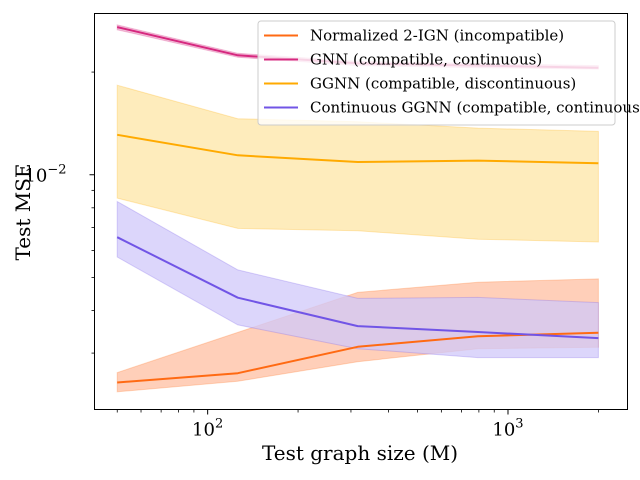 The width and height of the screenshot is (640, 480). I want to click on line-normalized-2-ign-incompatible, so click(358, 357).